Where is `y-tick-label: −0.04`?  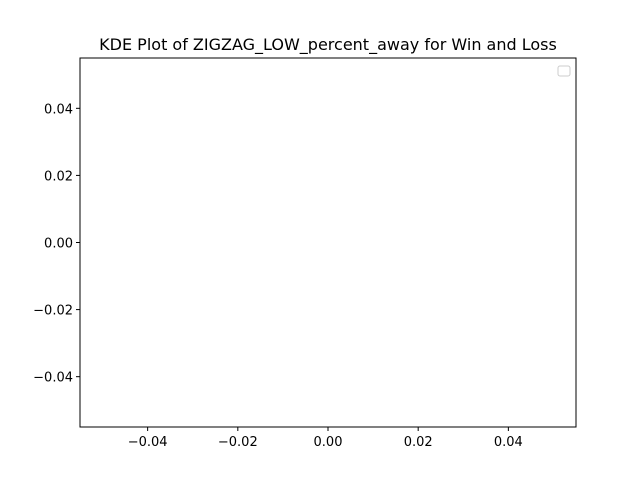
y-tick-label: −0.04 is located at coordinates (53, 378).